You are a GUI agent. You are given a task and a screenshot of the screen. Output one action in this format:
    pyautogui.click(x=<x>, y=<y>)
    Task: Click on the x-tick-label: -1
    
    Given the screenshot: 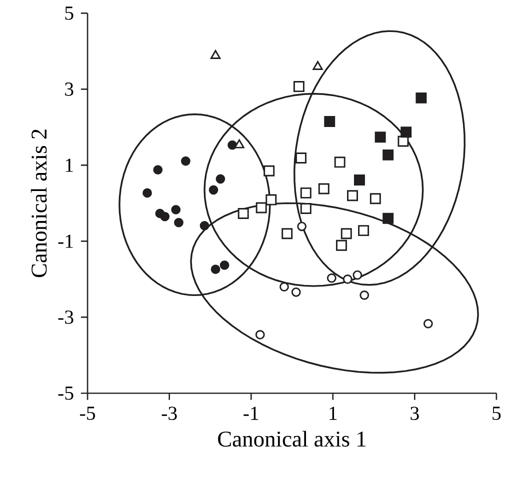 What is the action you would take?
    pyautogui.click(x=251, y=413)
    